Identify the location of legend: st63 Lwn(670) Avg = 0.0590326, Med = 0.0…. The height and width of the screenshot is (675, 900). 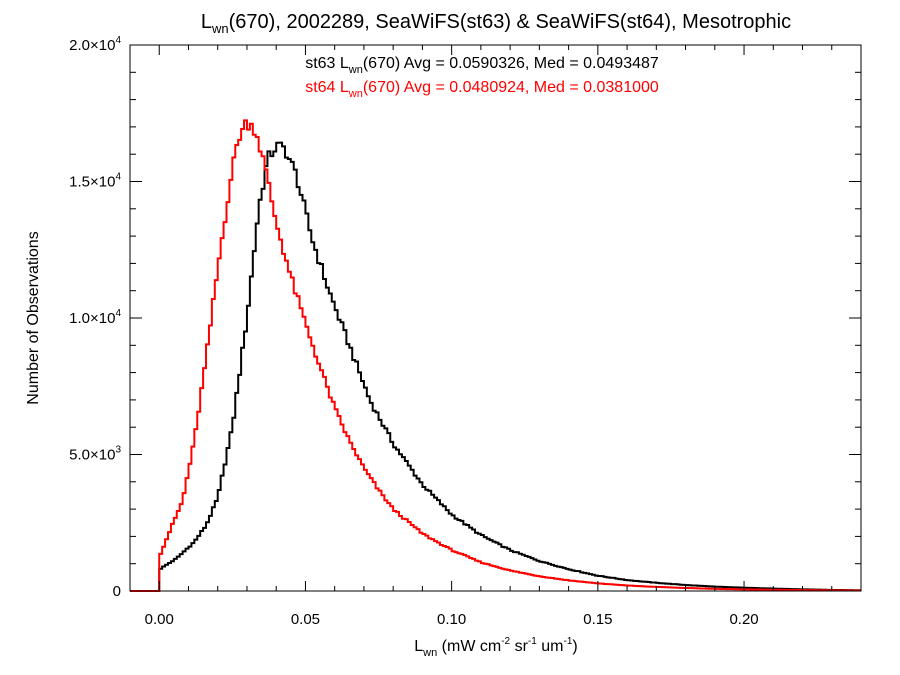
(482, 77).